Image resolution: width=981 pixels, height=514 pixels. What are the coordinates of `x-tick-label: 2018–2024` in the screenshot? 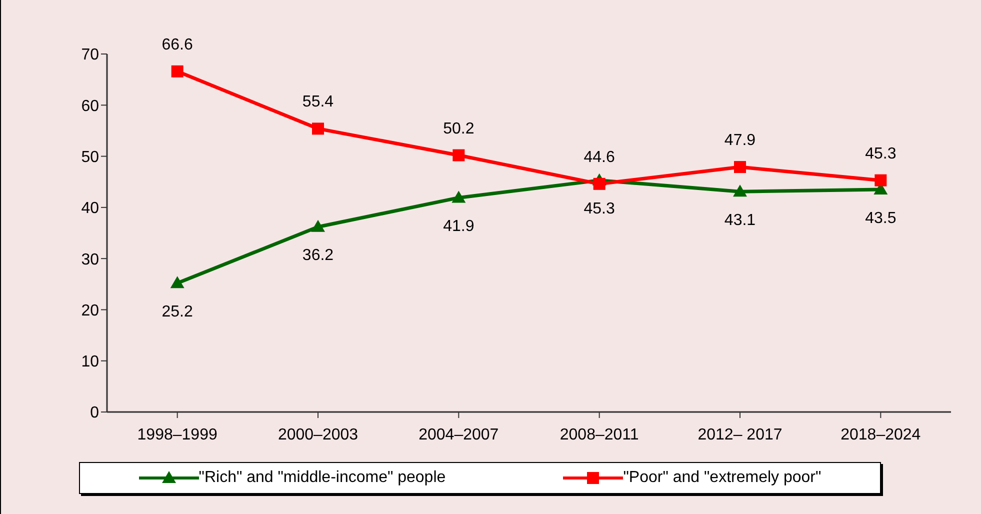 It's located at (880, 435).